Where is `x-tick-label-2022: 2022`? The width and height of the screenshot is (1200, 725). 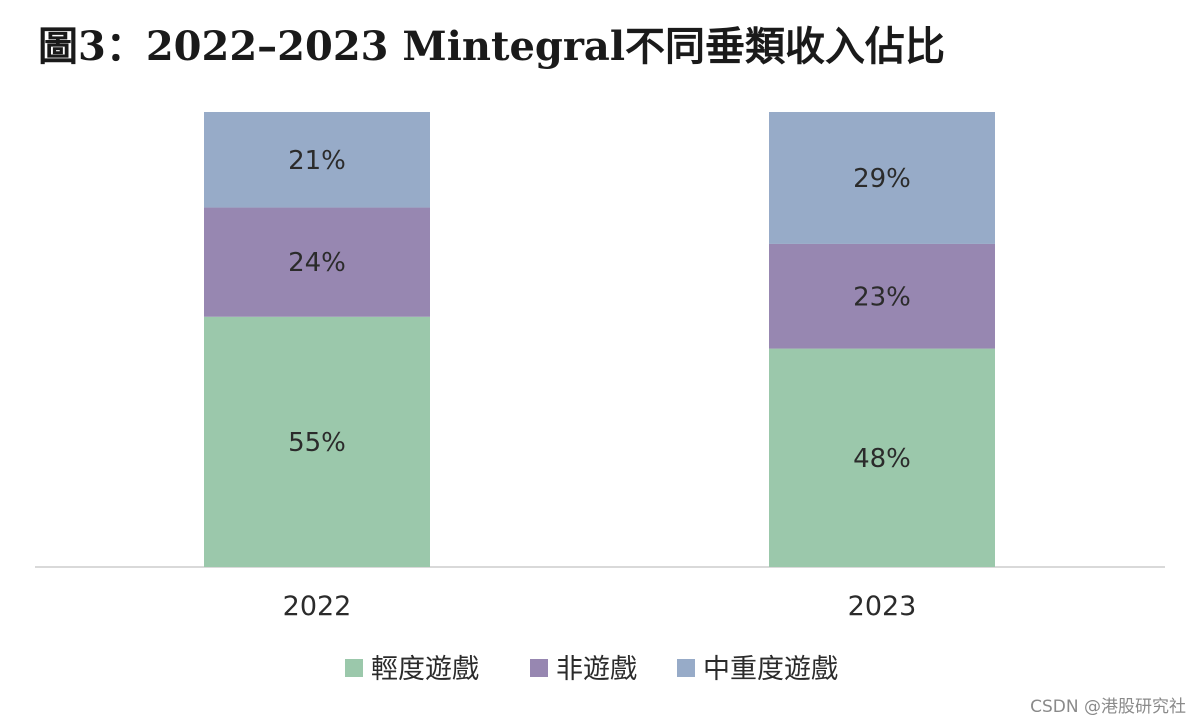 x-tick-label-2022: 2022 is located at coordinates (317, 606).